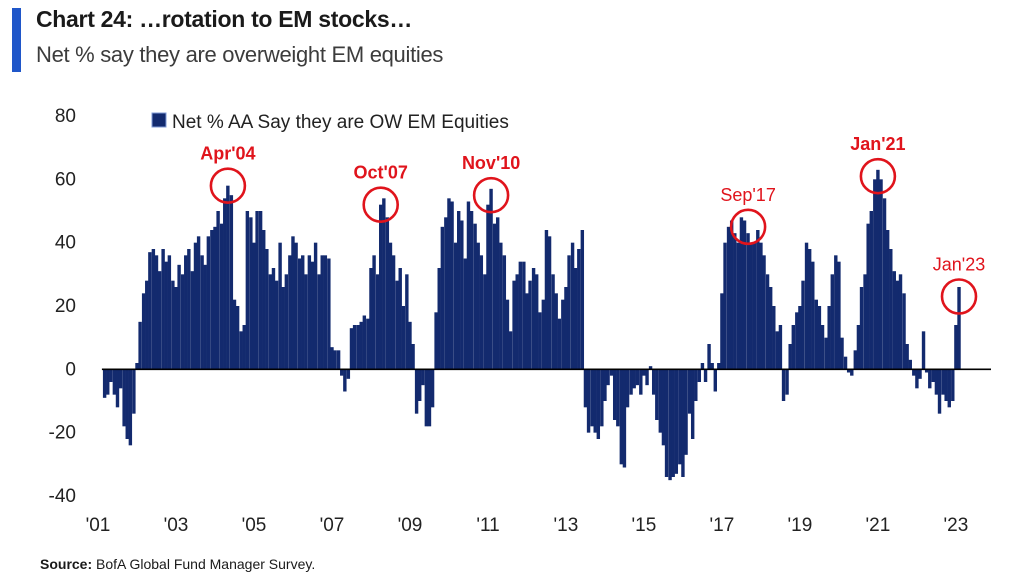 The image size is (1024, 581). Describe the element at coordinates (65, 116) in the screenshot. I see `y-tick-label: 80` at that location.